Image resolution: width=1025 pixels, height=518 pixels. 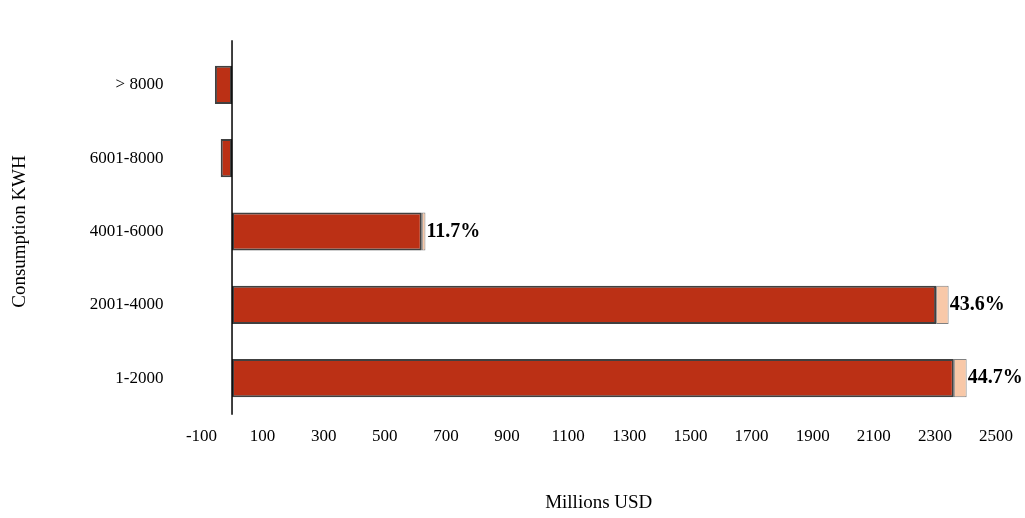 What do you see at coordinates (812, 436) in the screenshot?
I see `x-tick-label: 1900` at bounding box center [812, 436].